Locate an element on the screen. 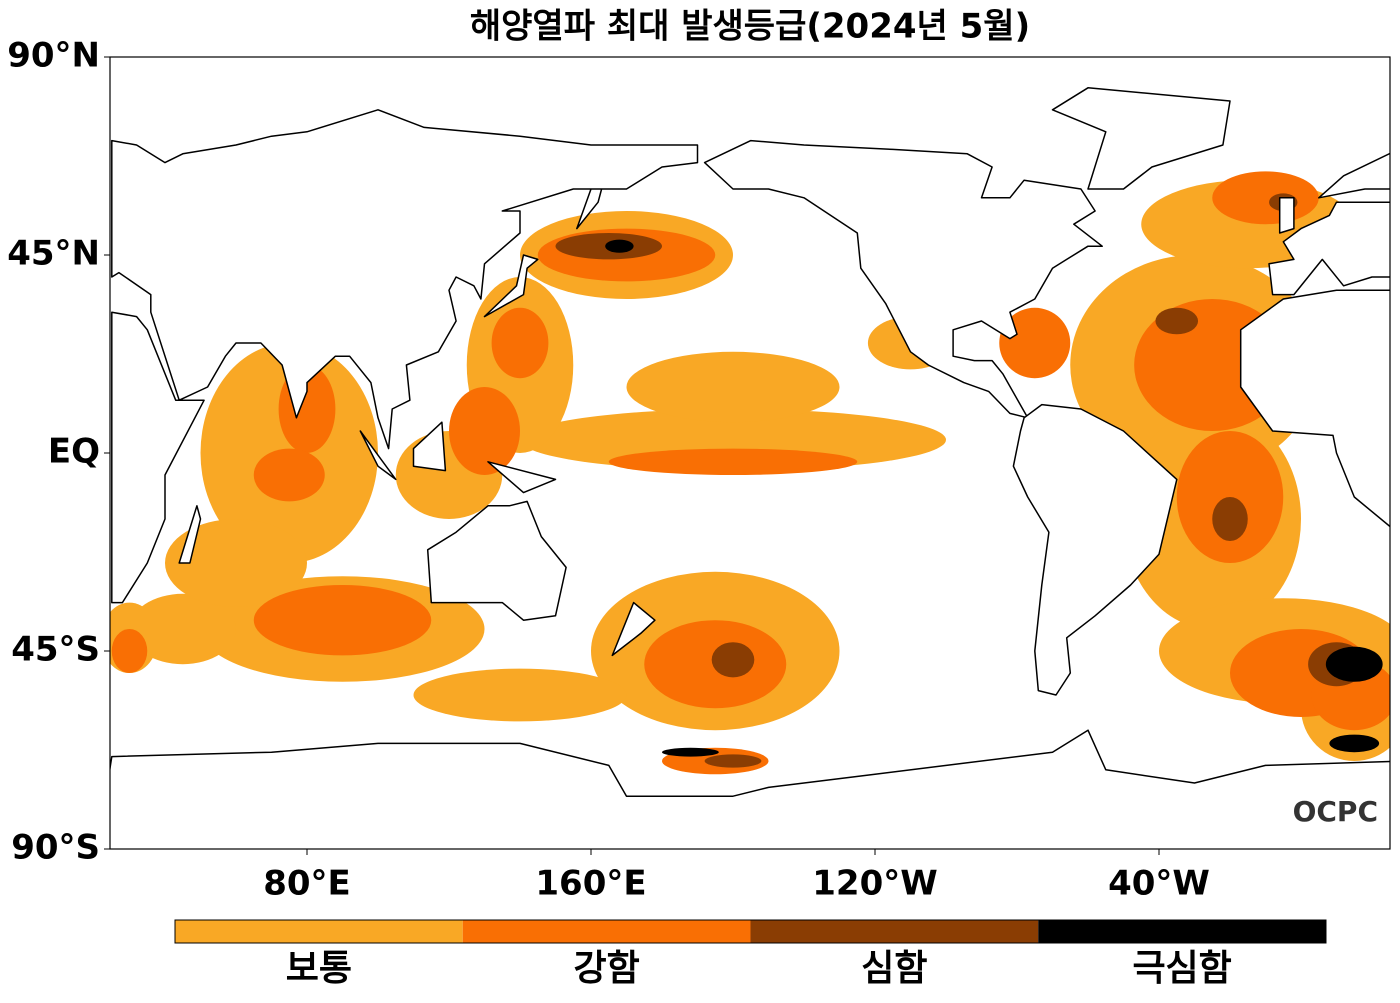 The image size is (1400, 1003). y-tick-label: 90°S is located at coordinates (55, 848).